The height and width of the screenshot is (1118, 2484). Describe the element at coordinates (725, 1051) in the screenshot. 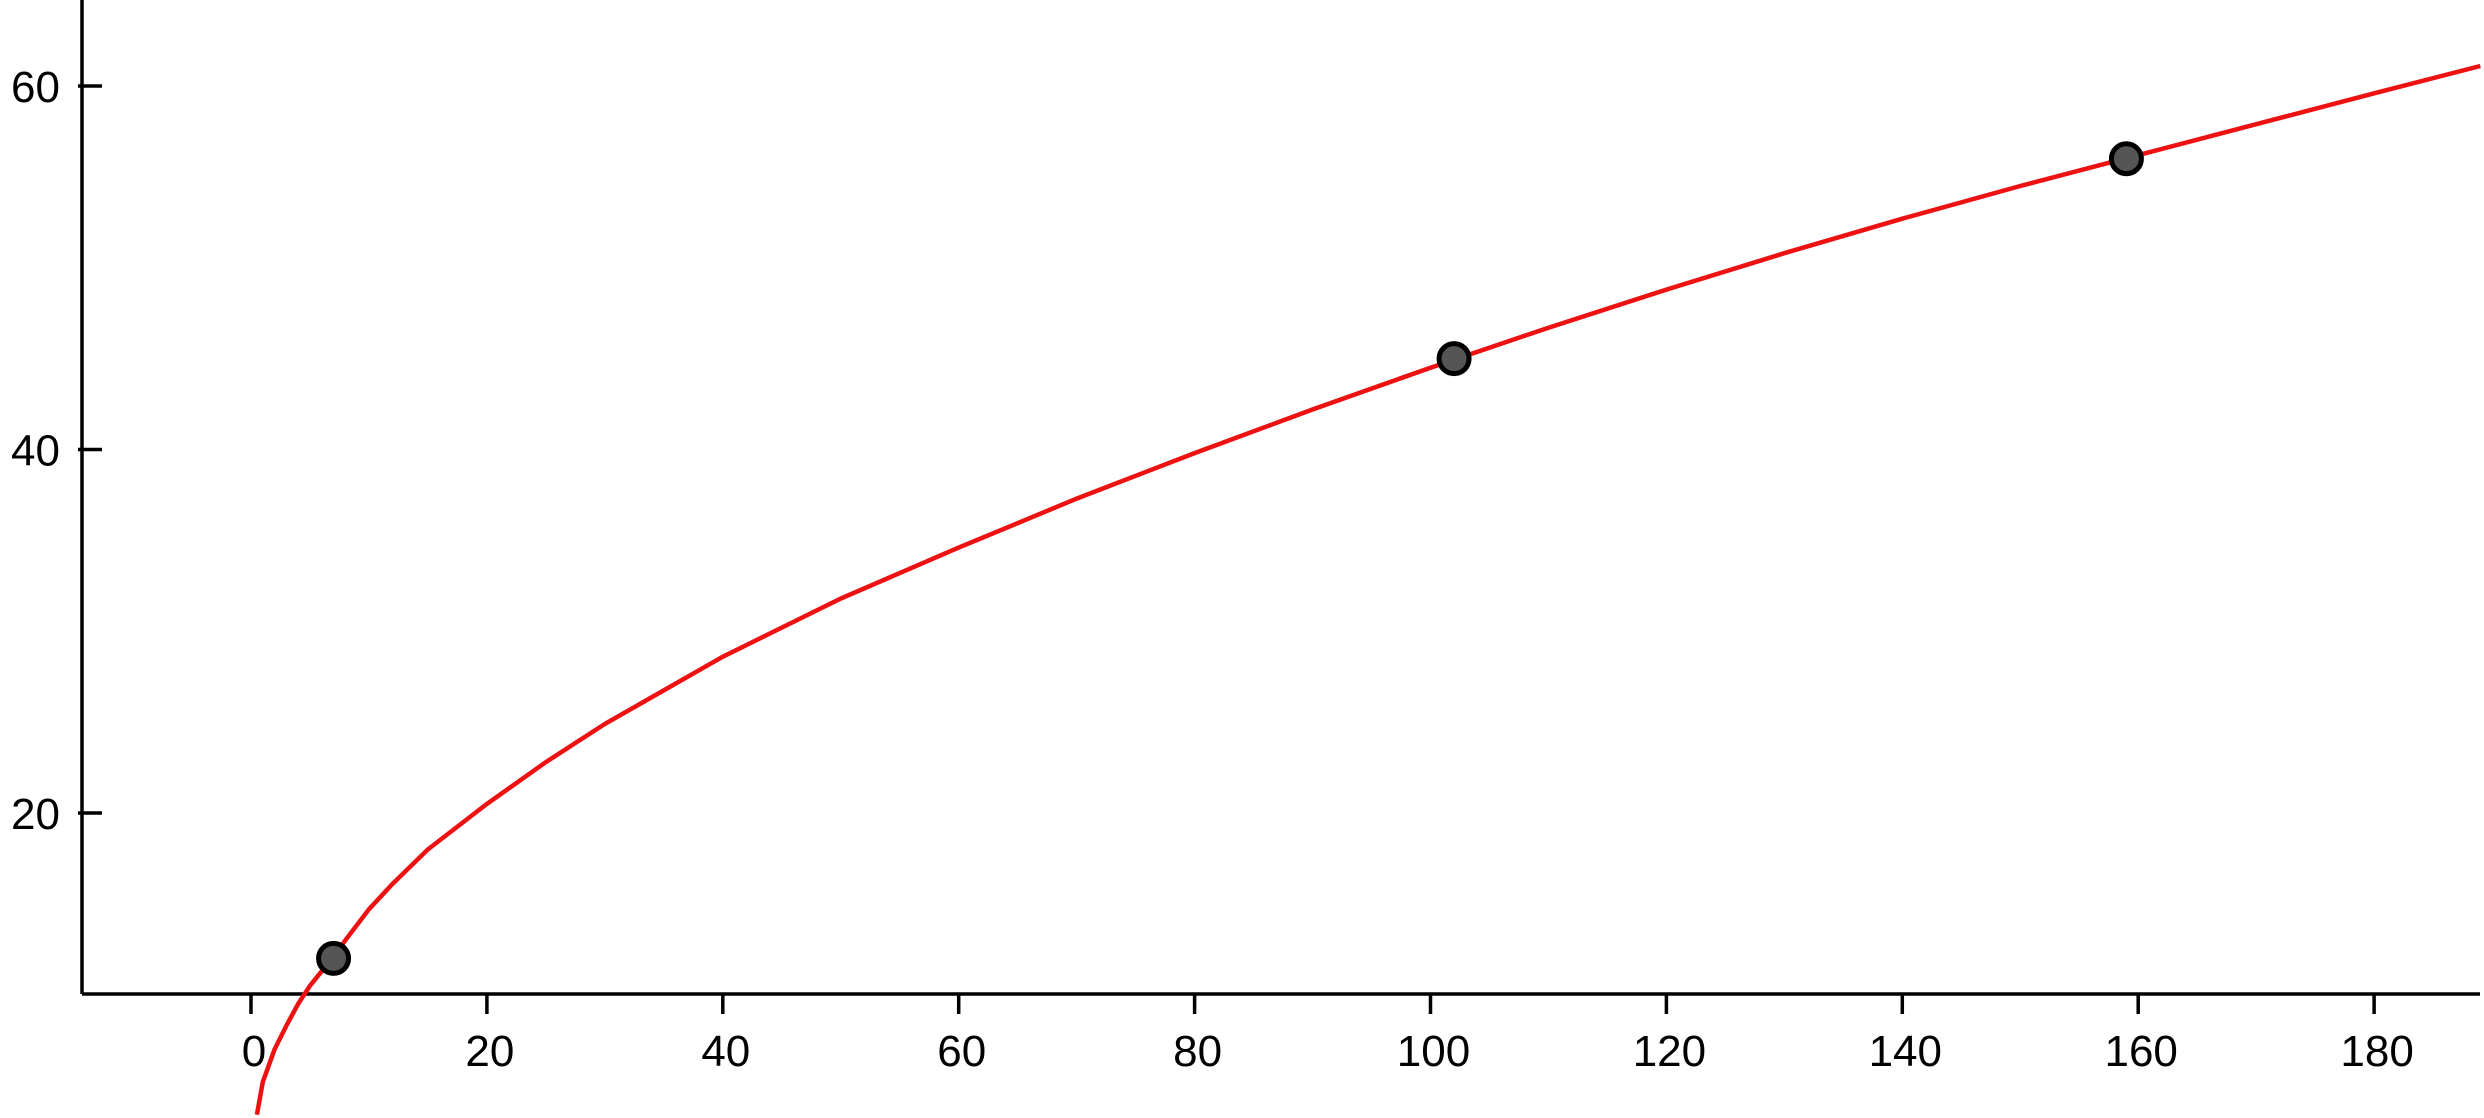

I see `x-tick-label: 40` at that location.